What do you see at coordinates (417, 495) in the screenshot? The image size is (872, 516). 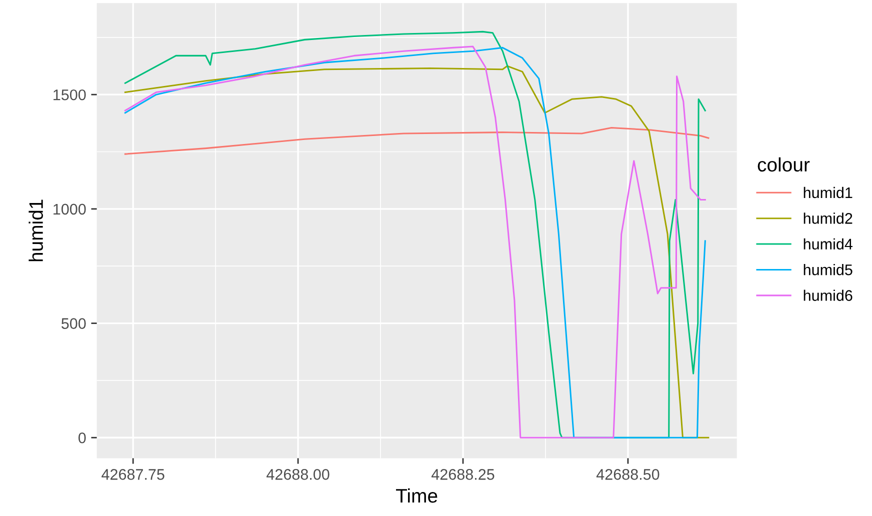 I see `x-axis-title: Time` at bounding box center [417, 495].